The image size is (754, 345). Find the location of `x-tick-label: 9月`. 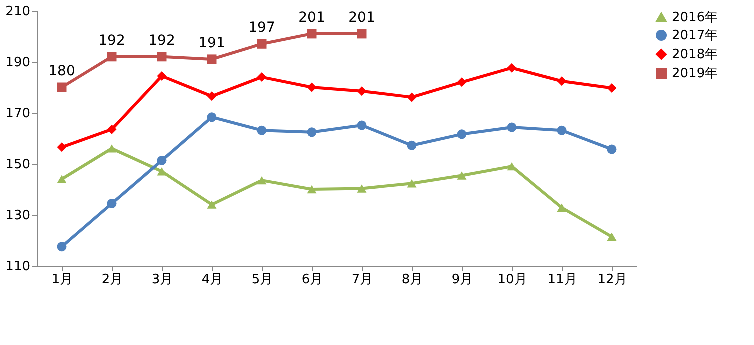

x-tick-label: 9月 is located at coordinates (463, 280).